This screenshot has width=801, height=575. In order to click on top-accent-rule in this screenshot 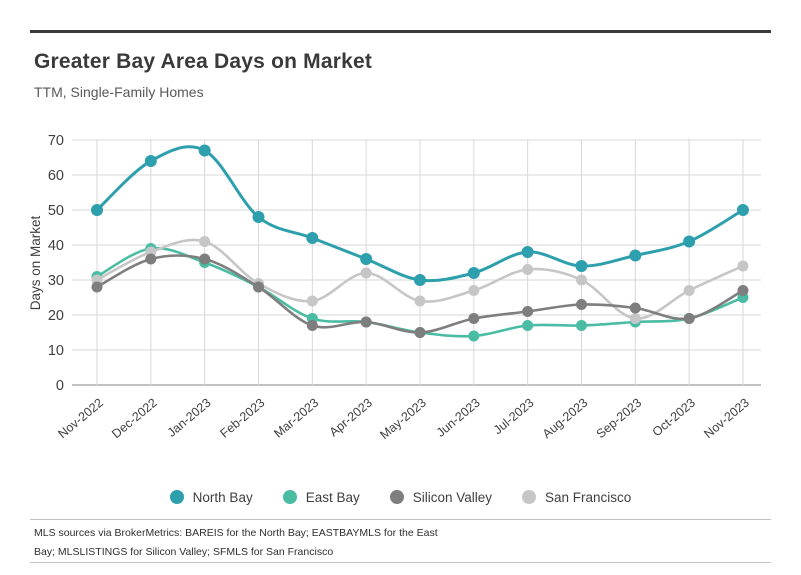, I will do `click(400, 31)`.